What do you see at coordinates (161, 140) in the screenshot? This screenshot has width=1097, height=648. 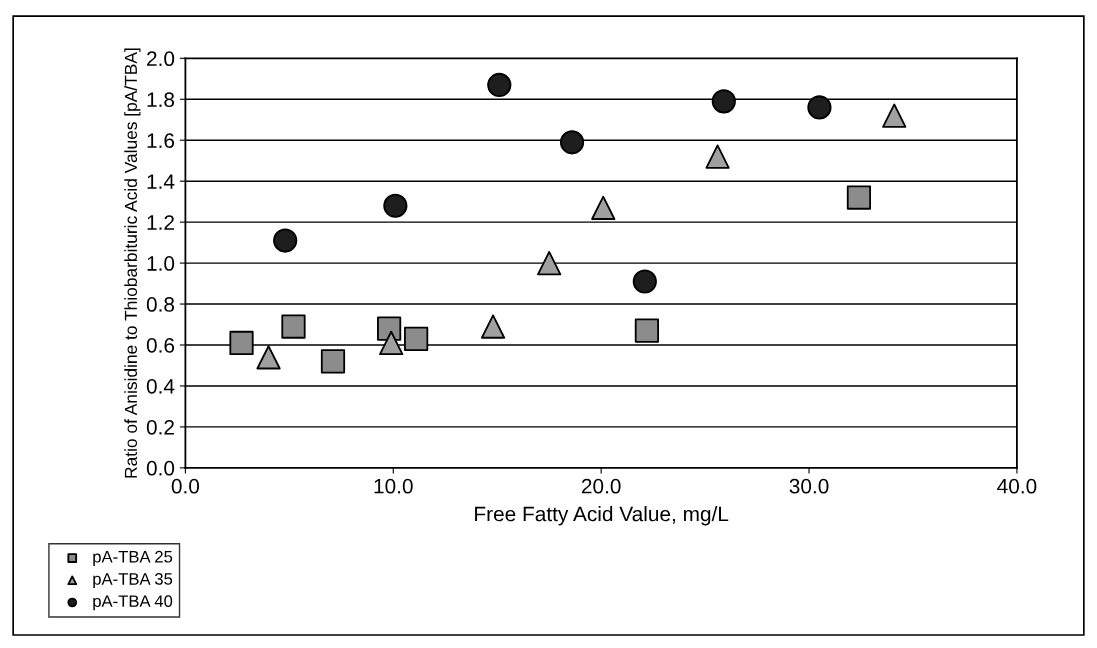 I see `y-tick-label: 1.6` at bounding box center [161, 140].